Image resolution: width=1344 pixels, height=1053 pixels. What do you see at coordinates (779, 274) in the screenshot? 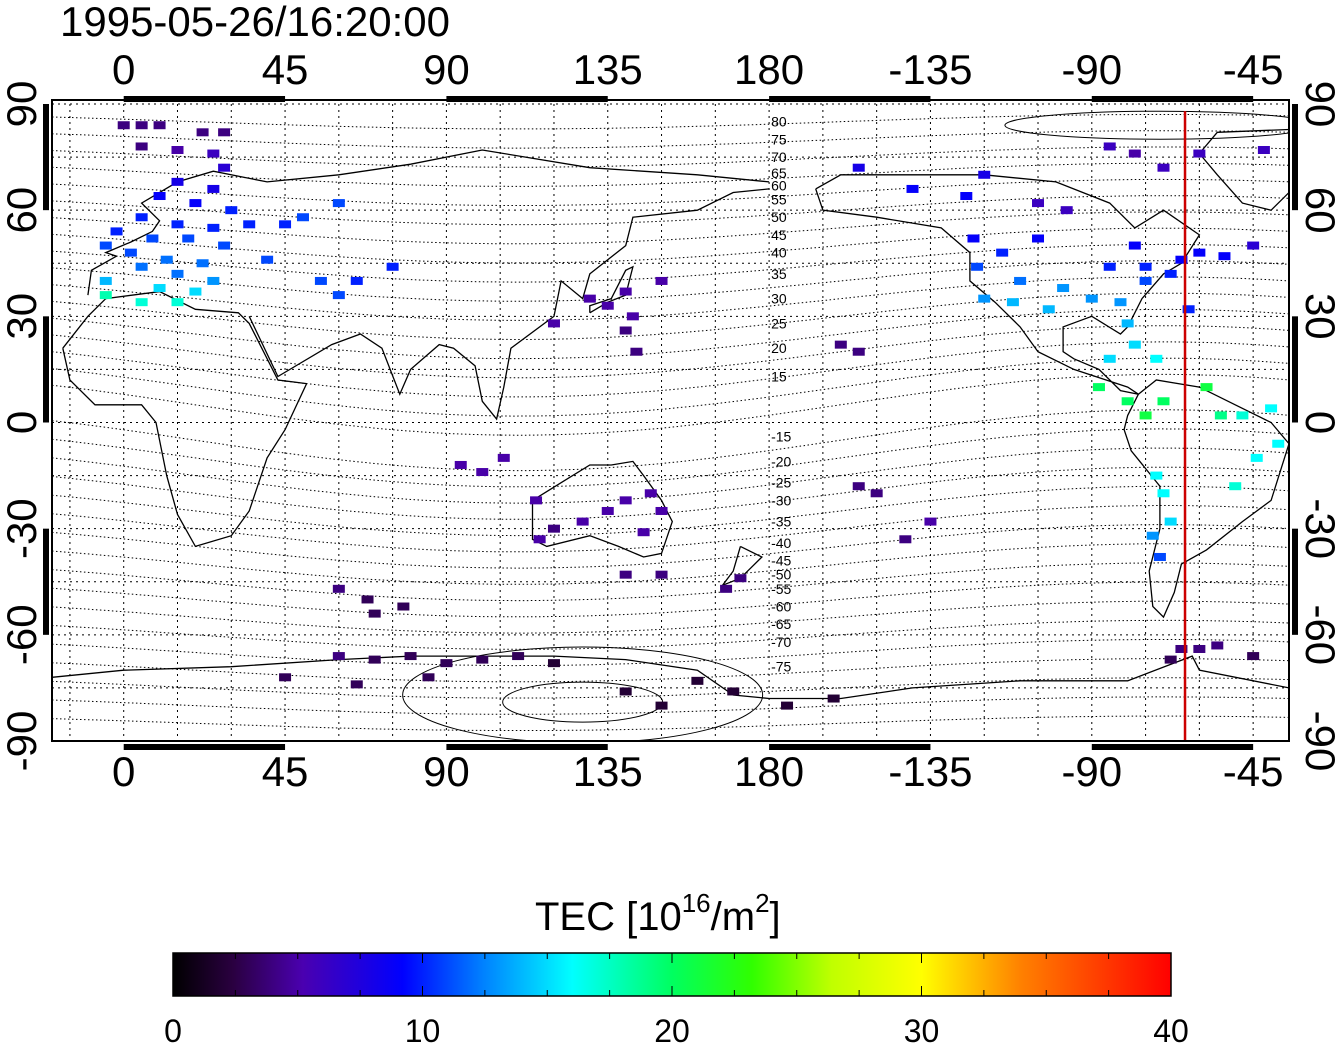
I see `magnetic-label: 35` at bounding box center [779, 274].